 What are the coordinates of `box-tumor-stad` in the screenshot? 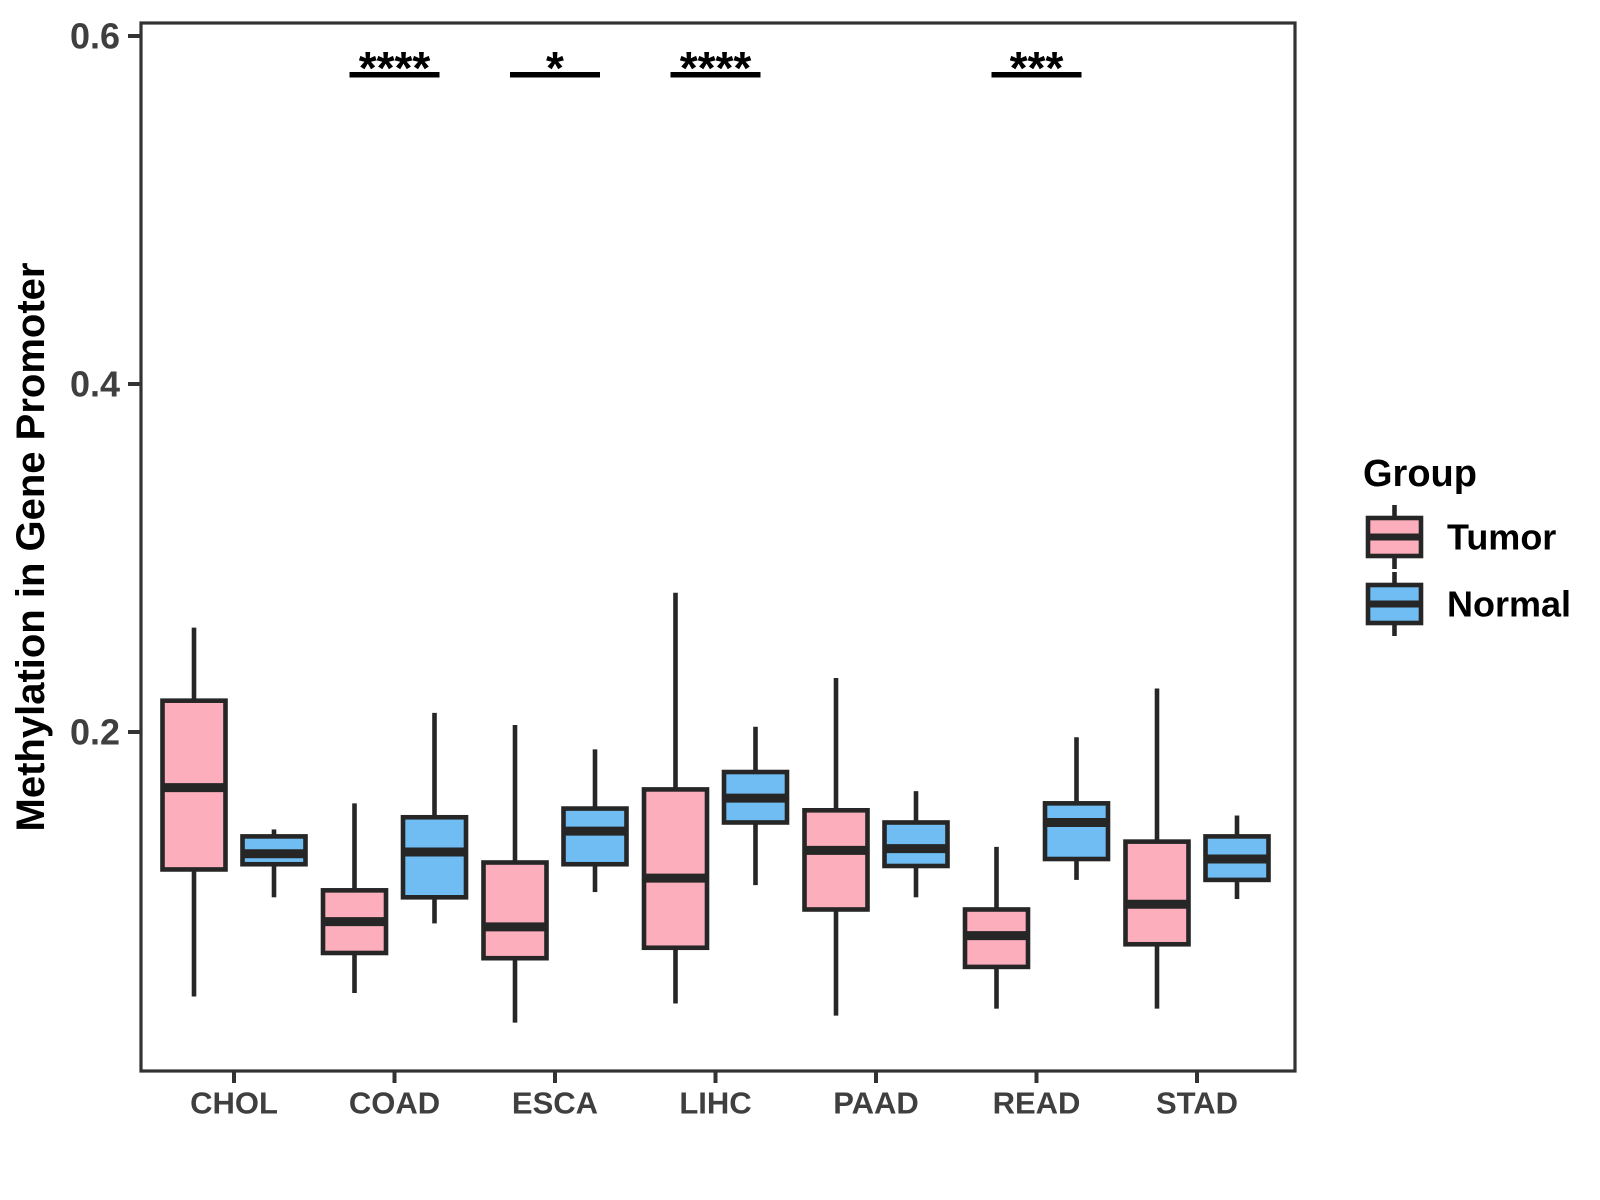 It's located at (1157, 893).